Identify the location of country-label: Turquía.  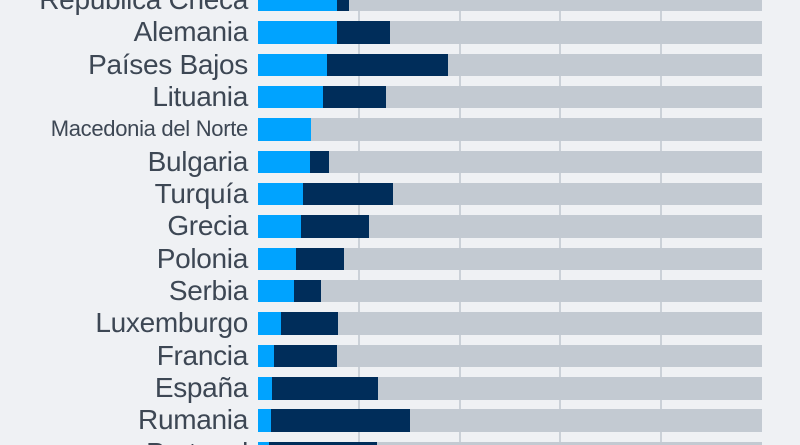
(201, 194).